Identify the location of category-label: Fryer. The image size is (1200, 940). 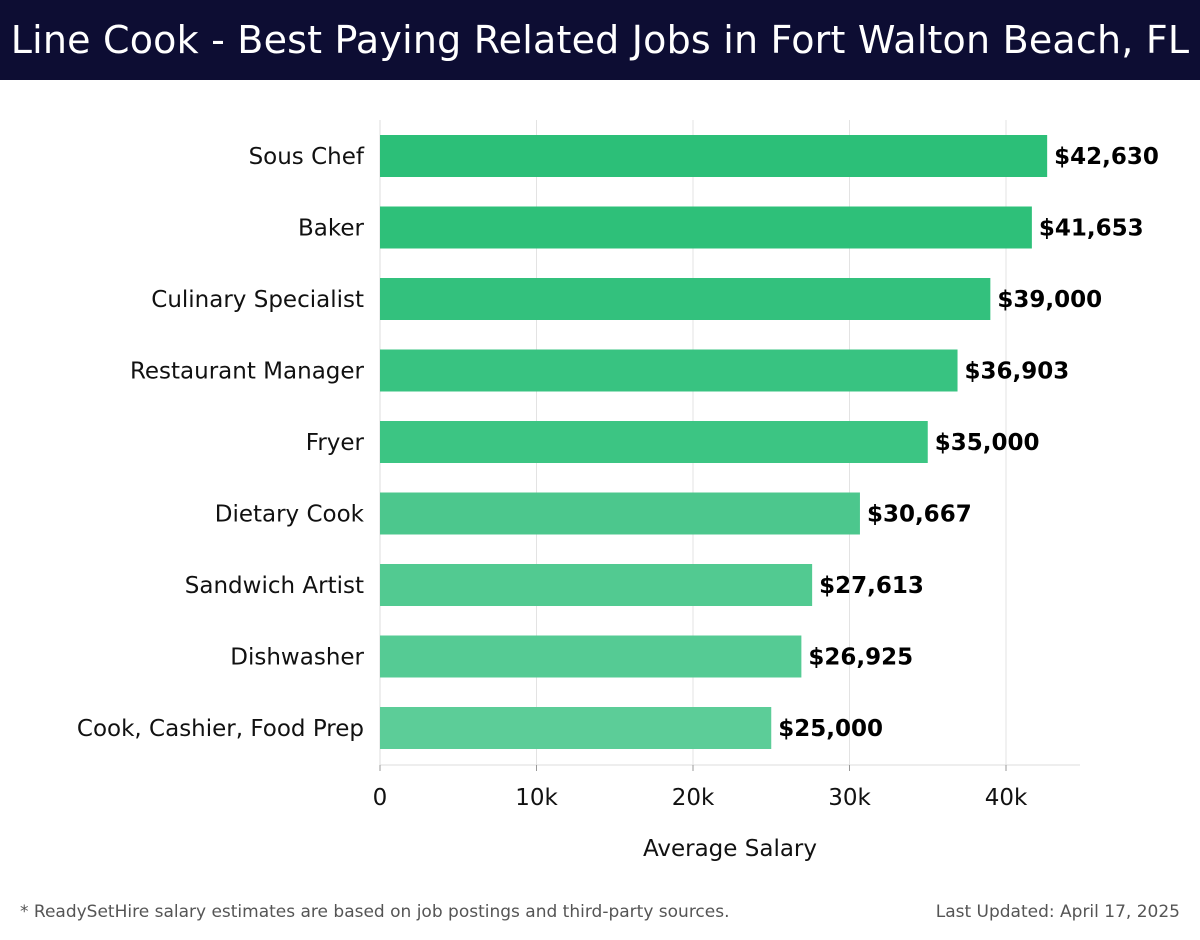
(335, 443).